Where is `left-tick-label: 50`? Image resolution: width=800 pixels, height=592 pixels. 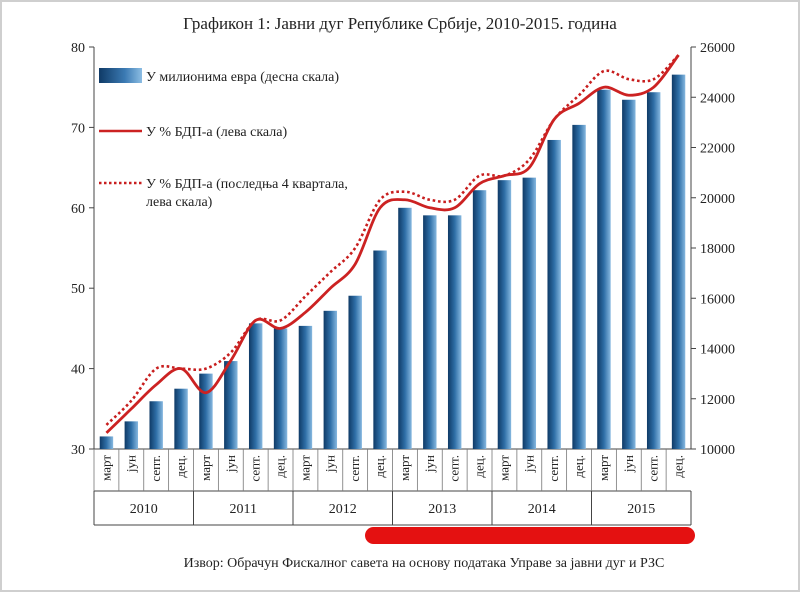 left-tick-label: 50 is located at coordinates (78, 289).